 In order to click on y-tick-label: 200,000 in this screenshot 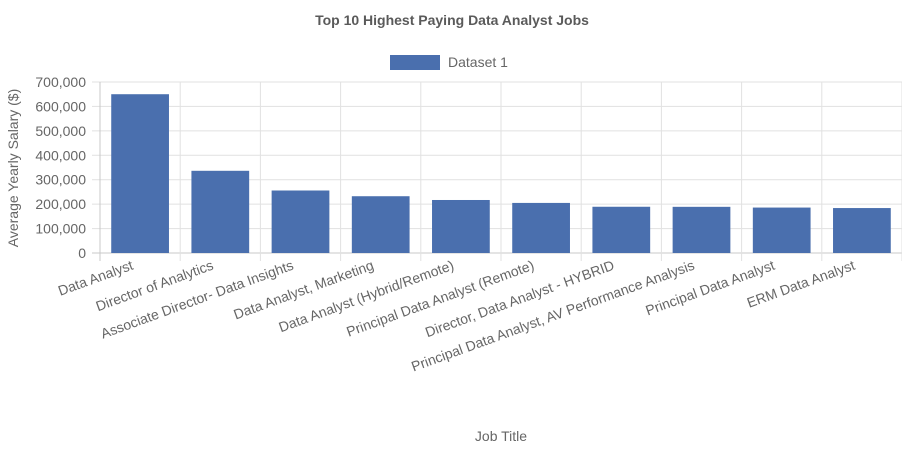, I will do `click(60, 204)`.